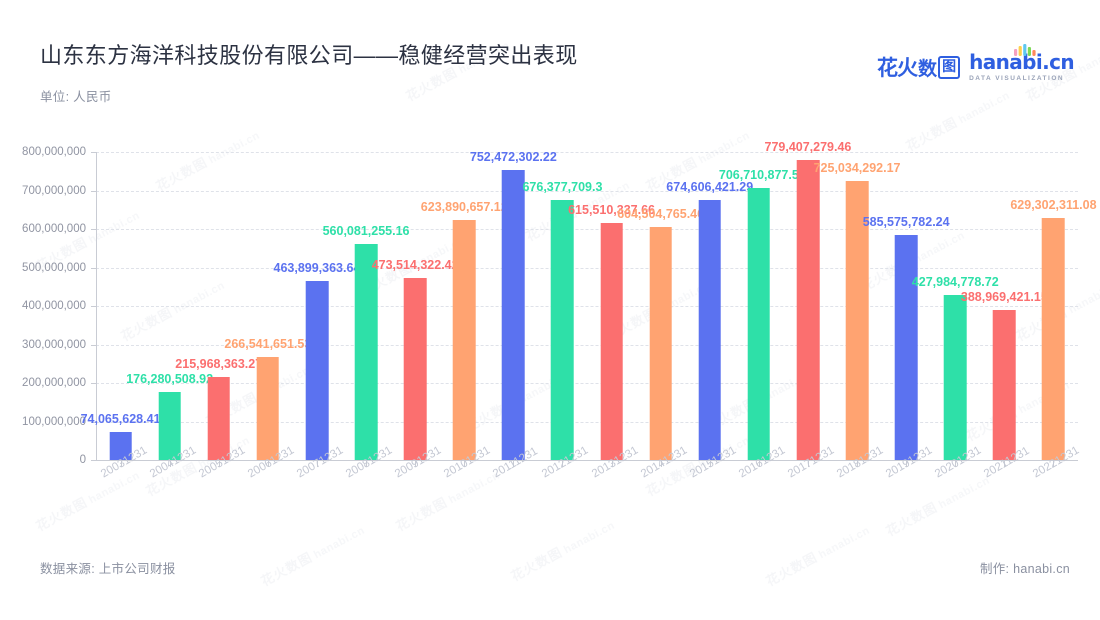 This screenshot has width=1100, height=620. I want to click on hanabi-logo: 花火 数 图 hanabi.cn DATA VISUALIZATION, so click(976, 63).